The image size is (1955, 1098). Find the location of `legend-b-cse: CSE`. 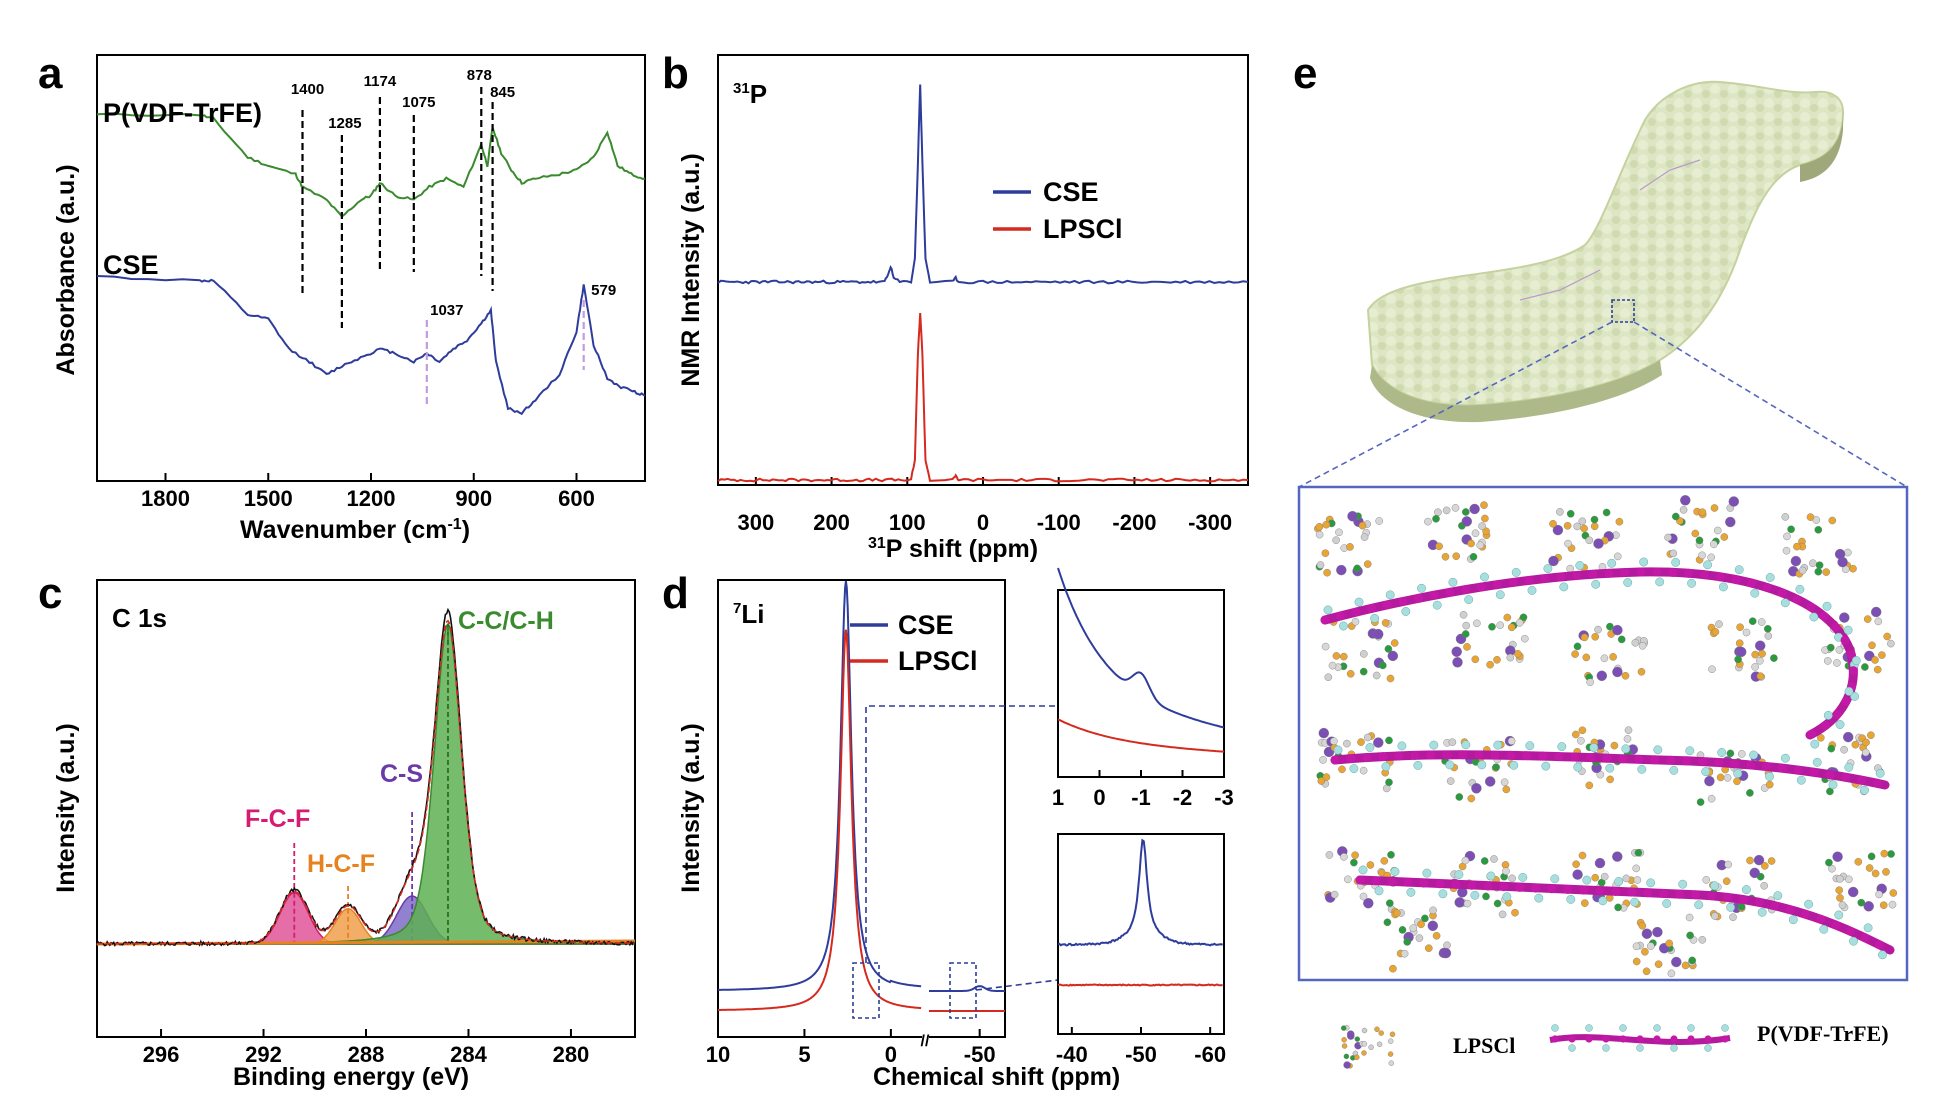

legend-b-cse: CSE is located at coordinates (1071, 192).